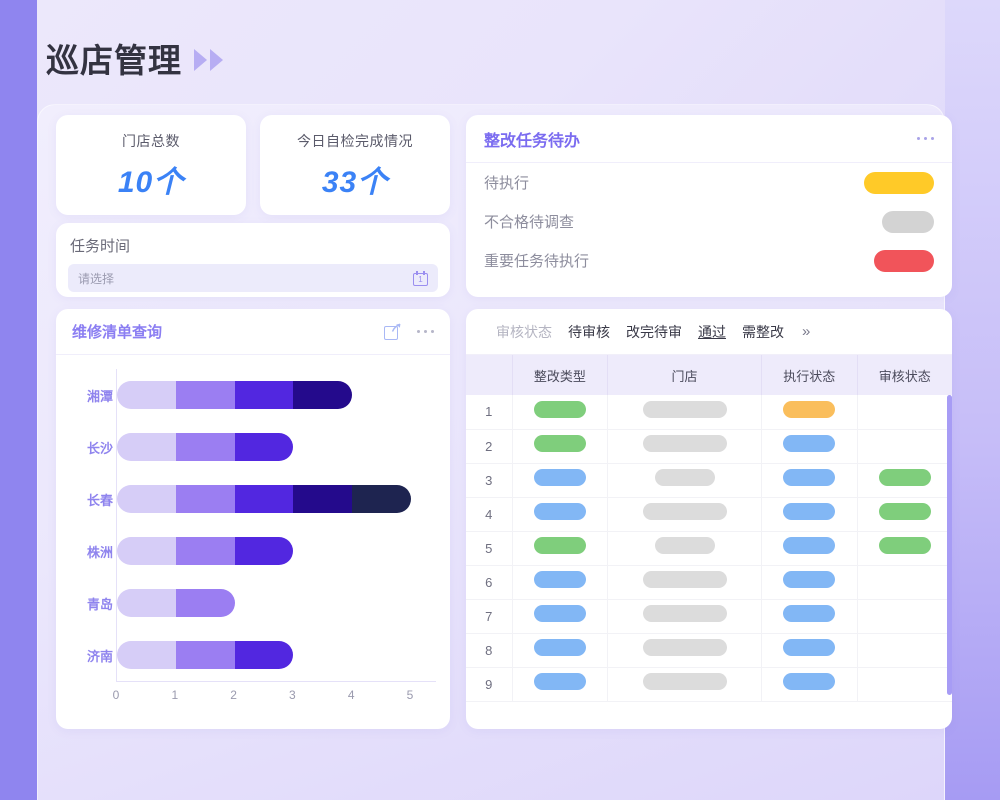 This screenshot has height=800, width=1000. Describe the element at coordinates (489, 582) in the screenshot. I see `table-row-index: 6` at that location.